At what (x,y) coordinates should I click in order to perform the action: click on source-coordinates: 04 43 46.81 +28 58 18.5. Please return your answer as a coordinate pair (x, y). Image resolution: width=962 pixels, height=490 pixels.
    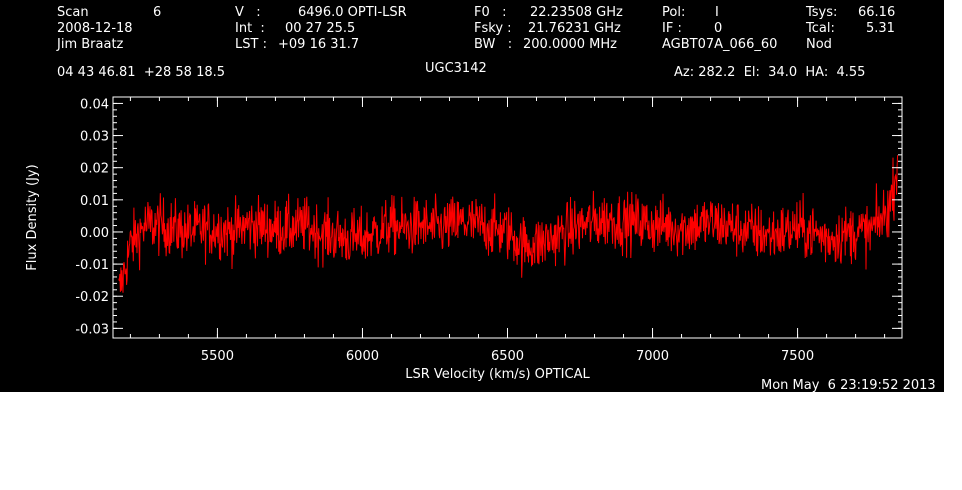
    Looking at the image, I should click on (141, 72).